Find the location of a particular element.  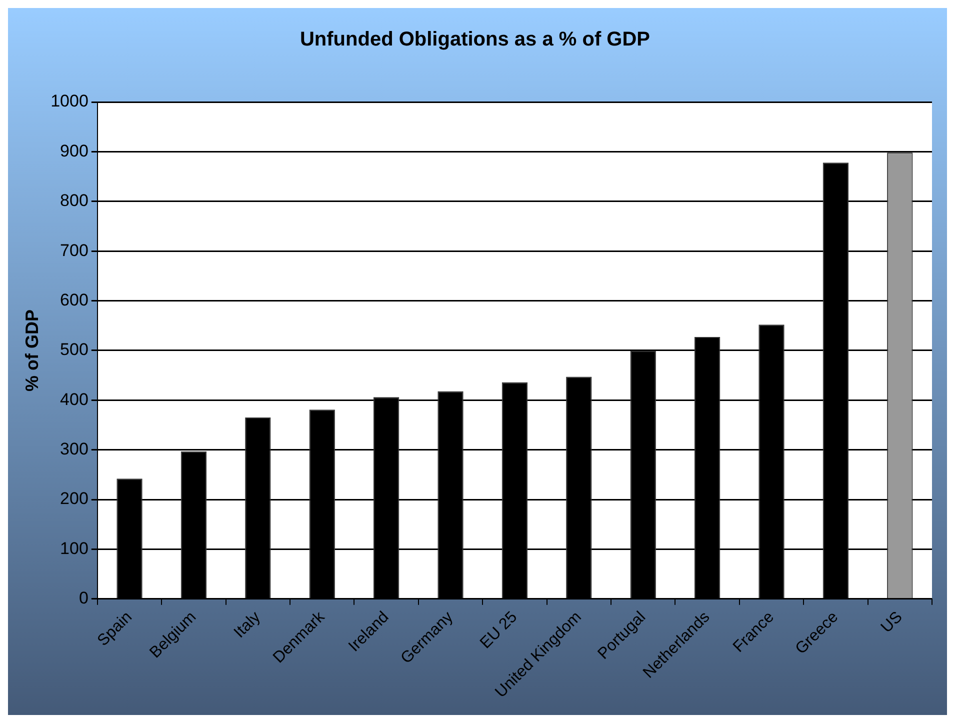

y-tick-label: 400 is located at coordinates (74, 399).